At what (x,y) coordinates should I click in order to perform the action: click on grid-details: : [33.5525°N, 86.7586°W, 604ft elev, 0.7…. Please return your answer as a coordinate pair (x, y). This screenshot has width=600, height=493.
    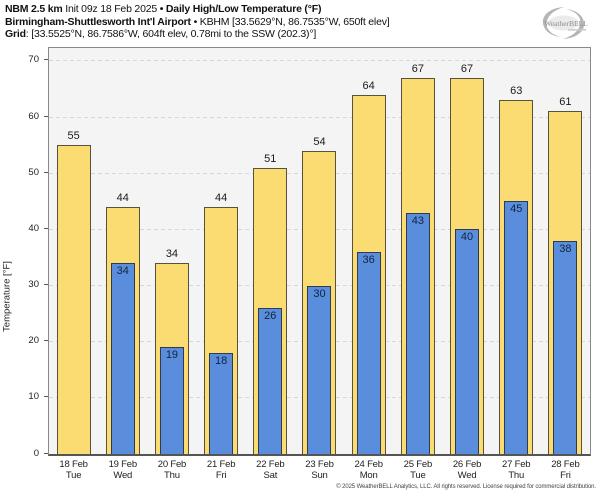
    Looking at the image, I should click on (171, 34).